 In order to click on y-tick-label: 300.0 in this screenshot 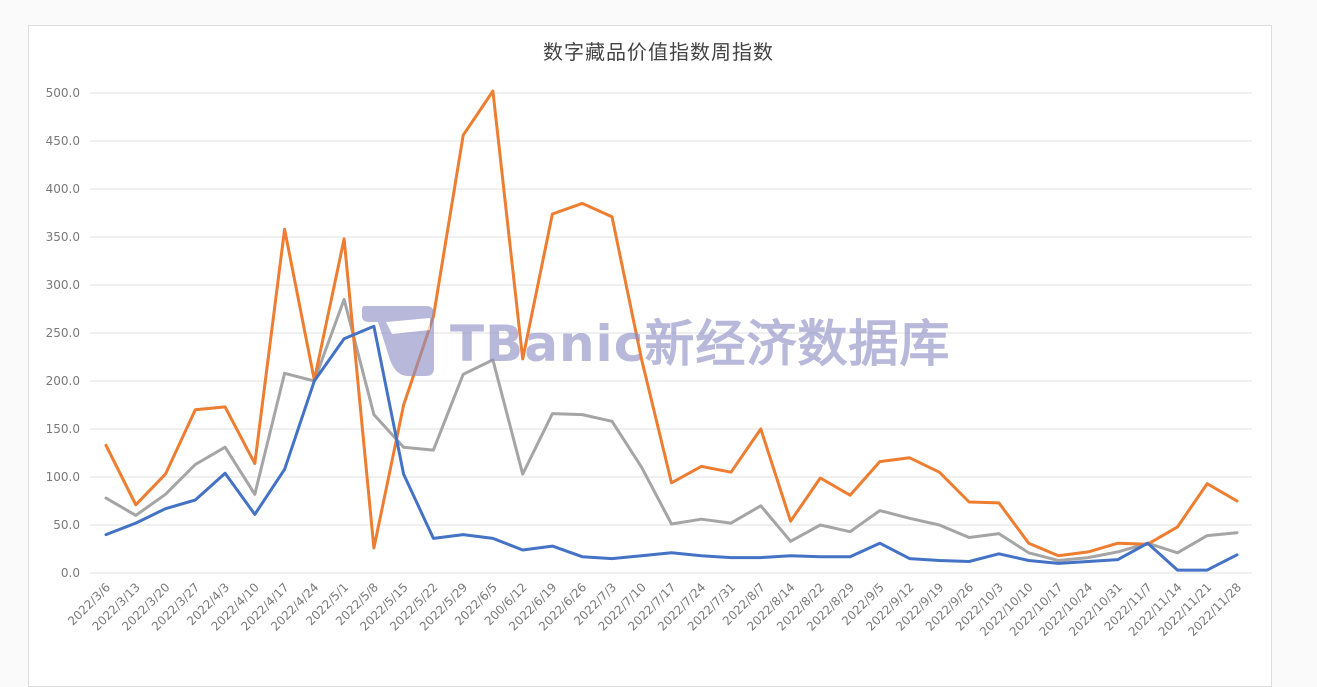, I will do `click(63, 285)`.